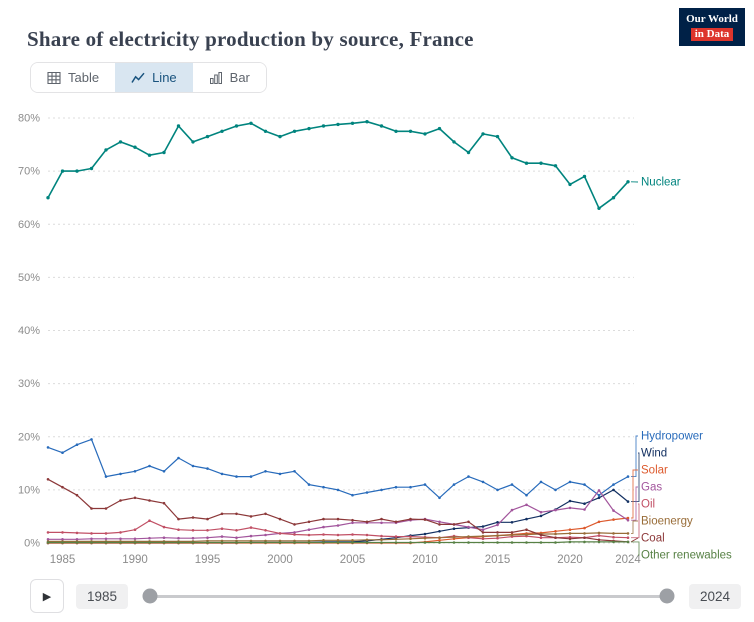 This screenshot has width=754, height=622. Describe the element at coordinates (667, 522) in the screenshot. I see `series-label-bioenergy: Bioenergy` at that location.